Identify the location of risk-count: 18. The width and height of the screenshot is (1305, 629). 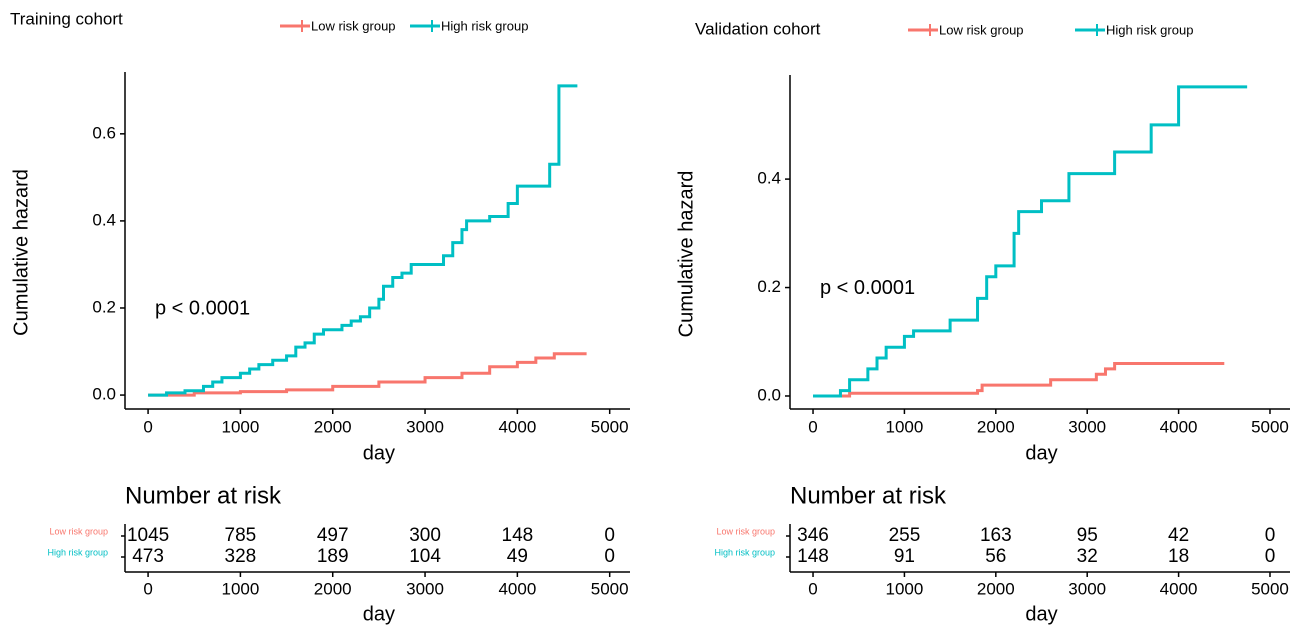
(1178, 556).